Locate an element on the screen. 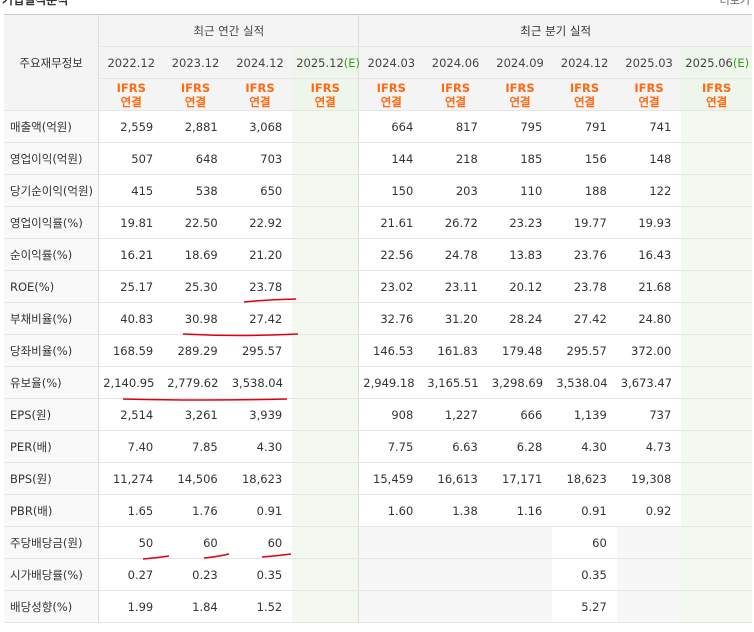 This screenshot has height=632, width=754. table-cell: 24.80 is located at coordinates (649, 318).